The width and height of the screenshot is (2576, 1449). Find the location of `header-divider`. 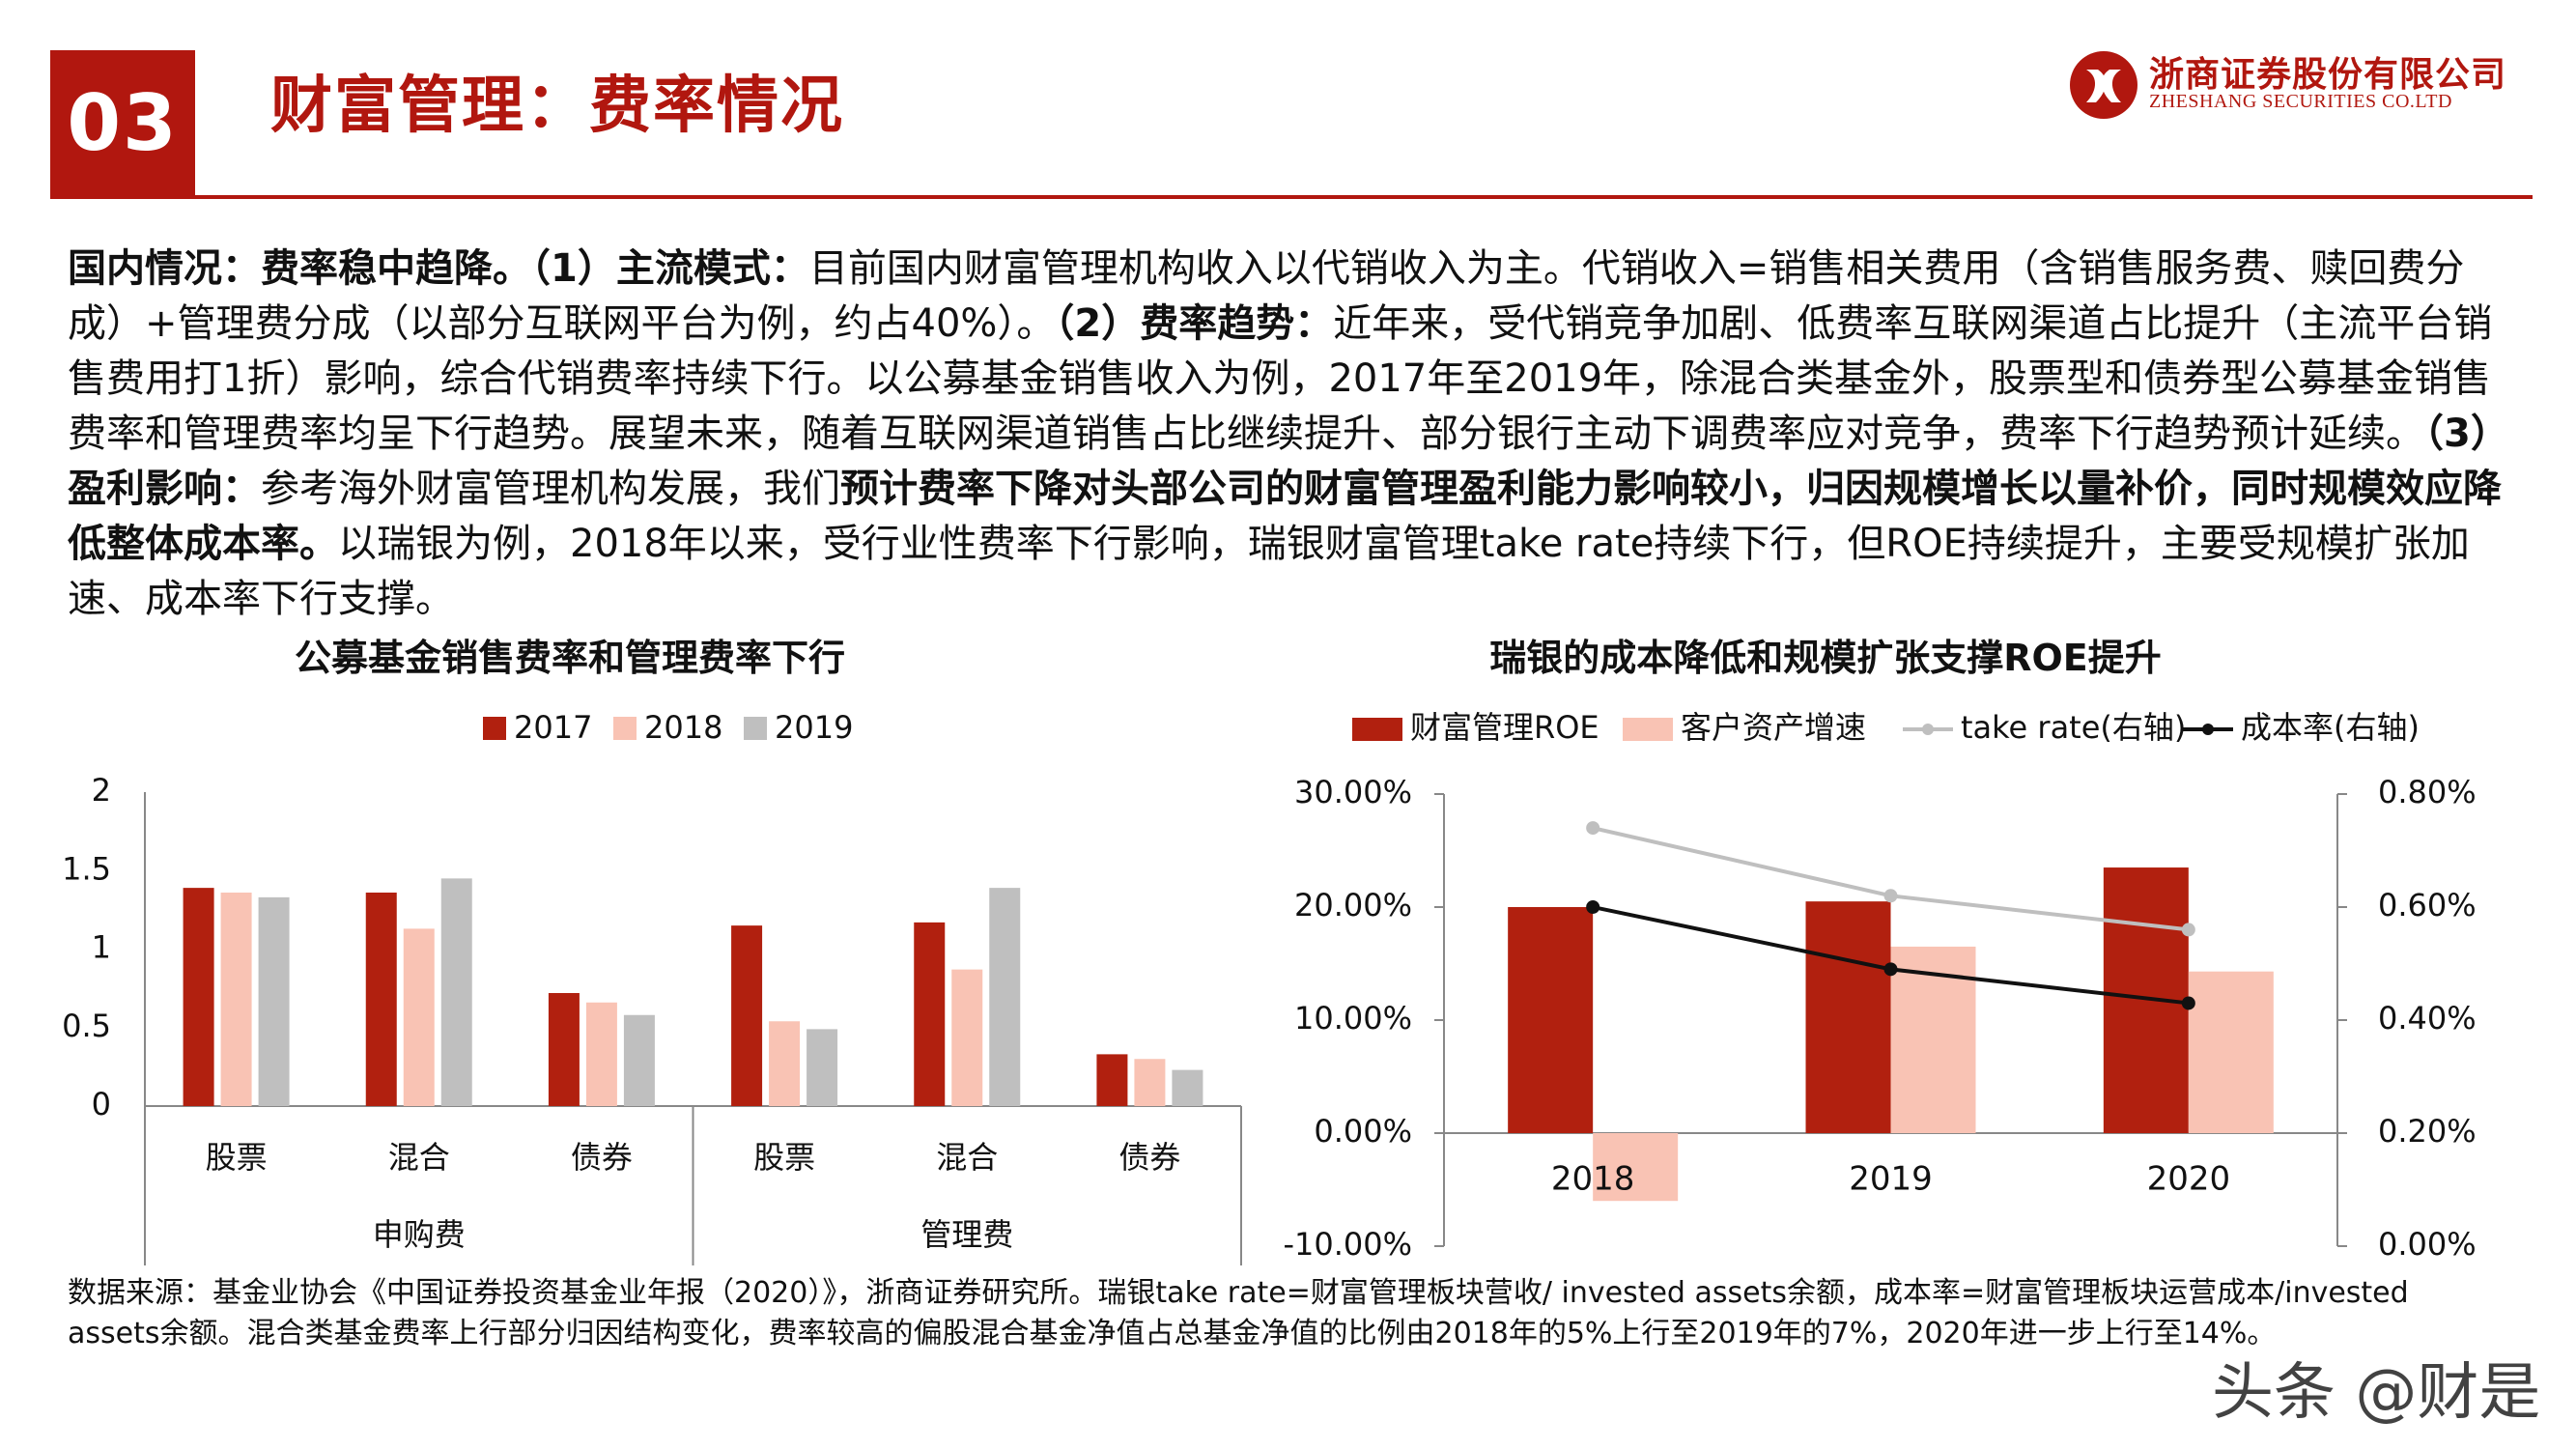

header-divider is located at coordinates (1291, 197).